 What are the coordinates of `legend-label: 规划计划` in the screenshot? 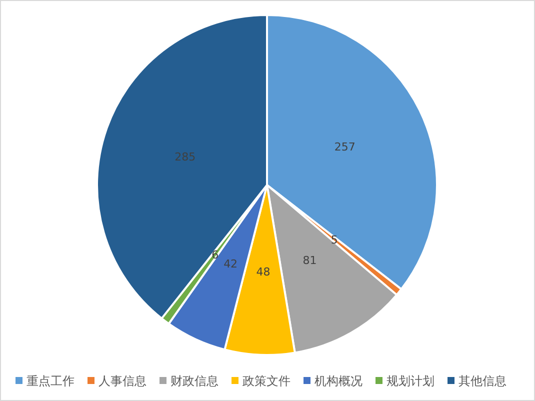 It's located at (410, 381).